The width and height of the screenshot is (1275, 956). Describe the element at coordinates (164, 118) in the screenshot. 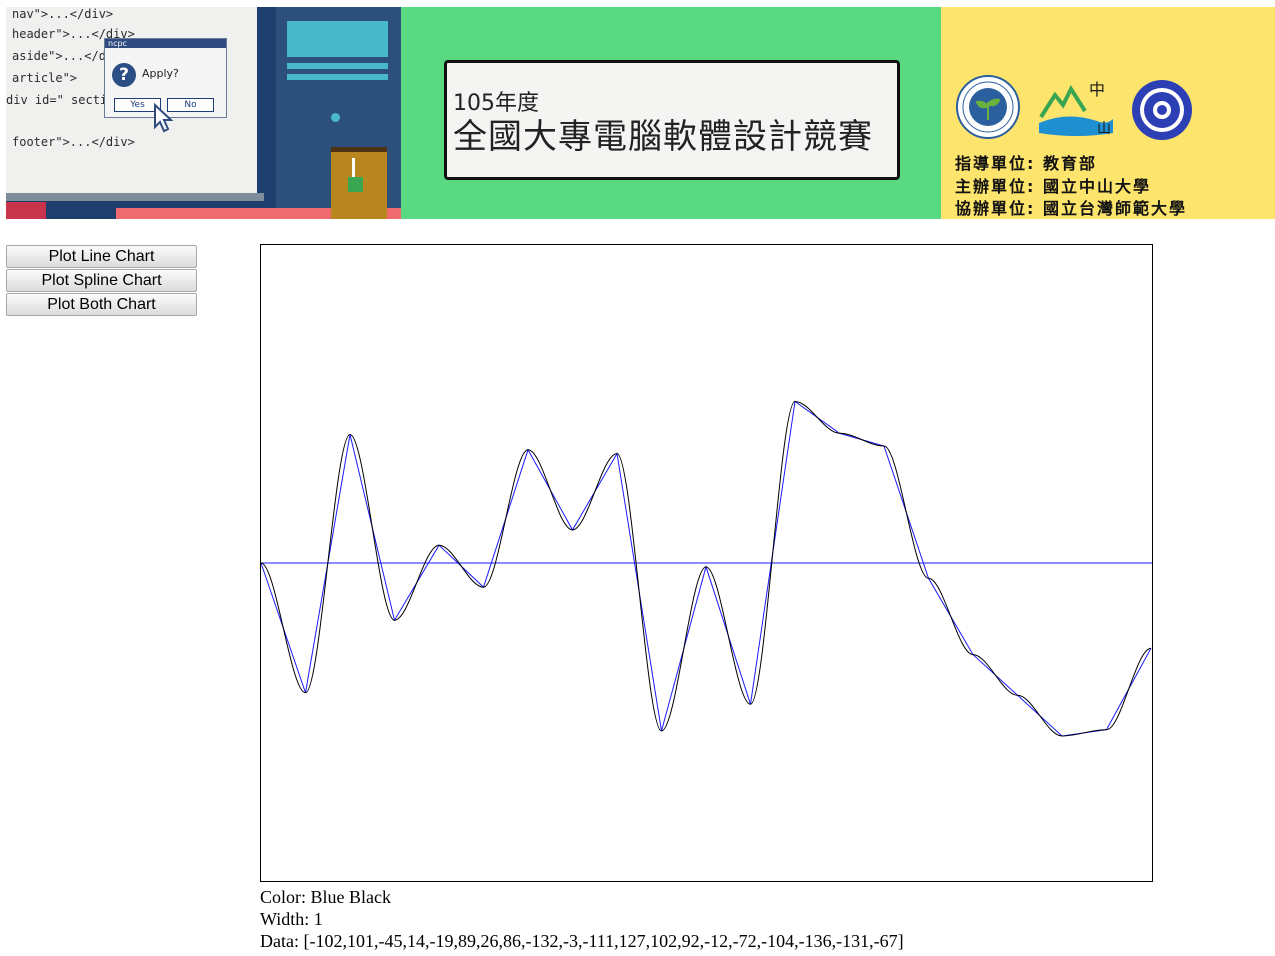

I see `pointer-cursor-icon` at that location.